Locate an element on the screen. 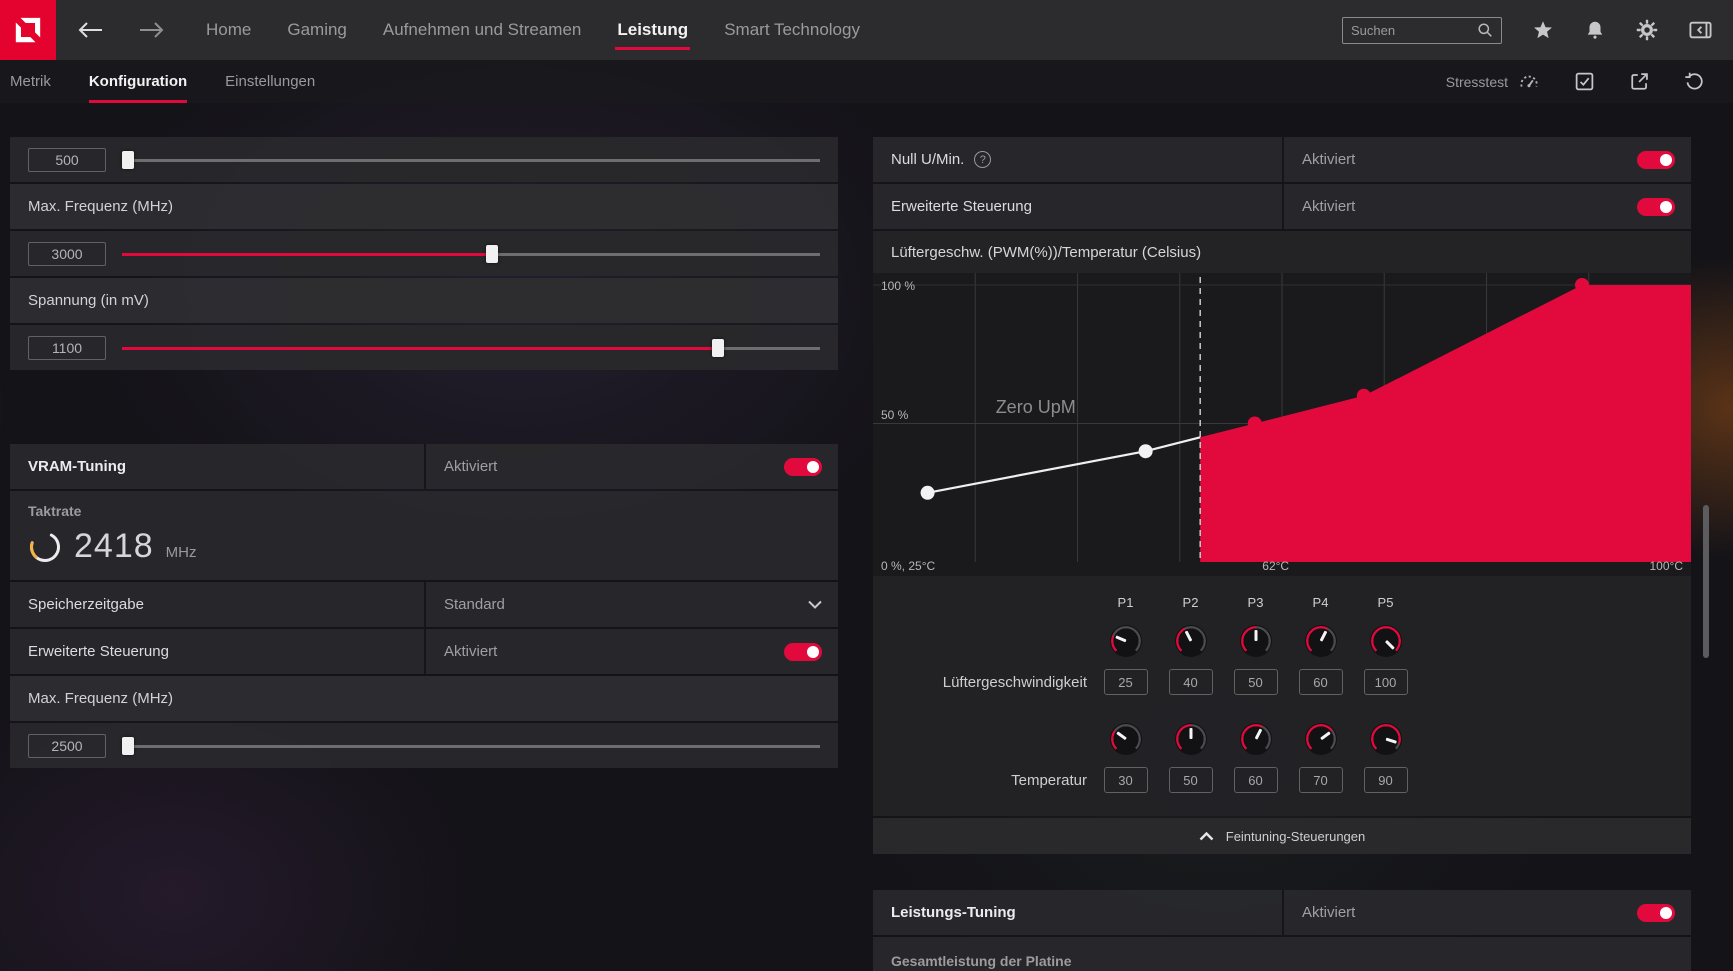 The width and height of the screenshot is (1733, 971). gear-icon is located at coordinates (1647, 30).